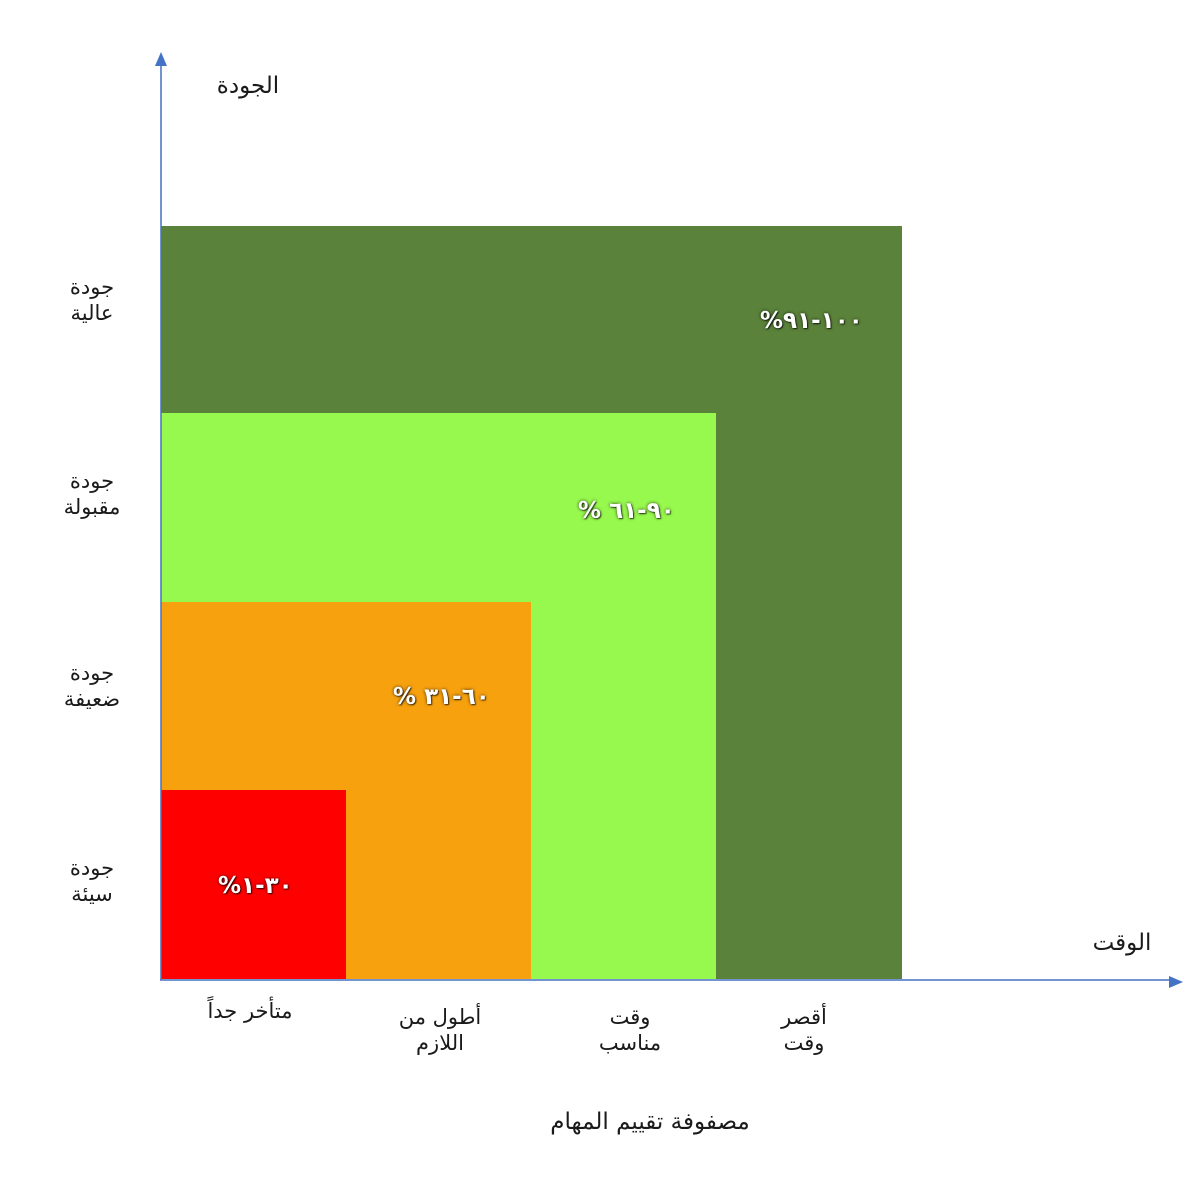 Image resolution: width=1197 pixels, height=1202 pixels. What do you see at coordinates (626, 511) in the screenshot?
I see `zone-good-score-label: % ٩٠-٦١` at bounding box center [626, 511].